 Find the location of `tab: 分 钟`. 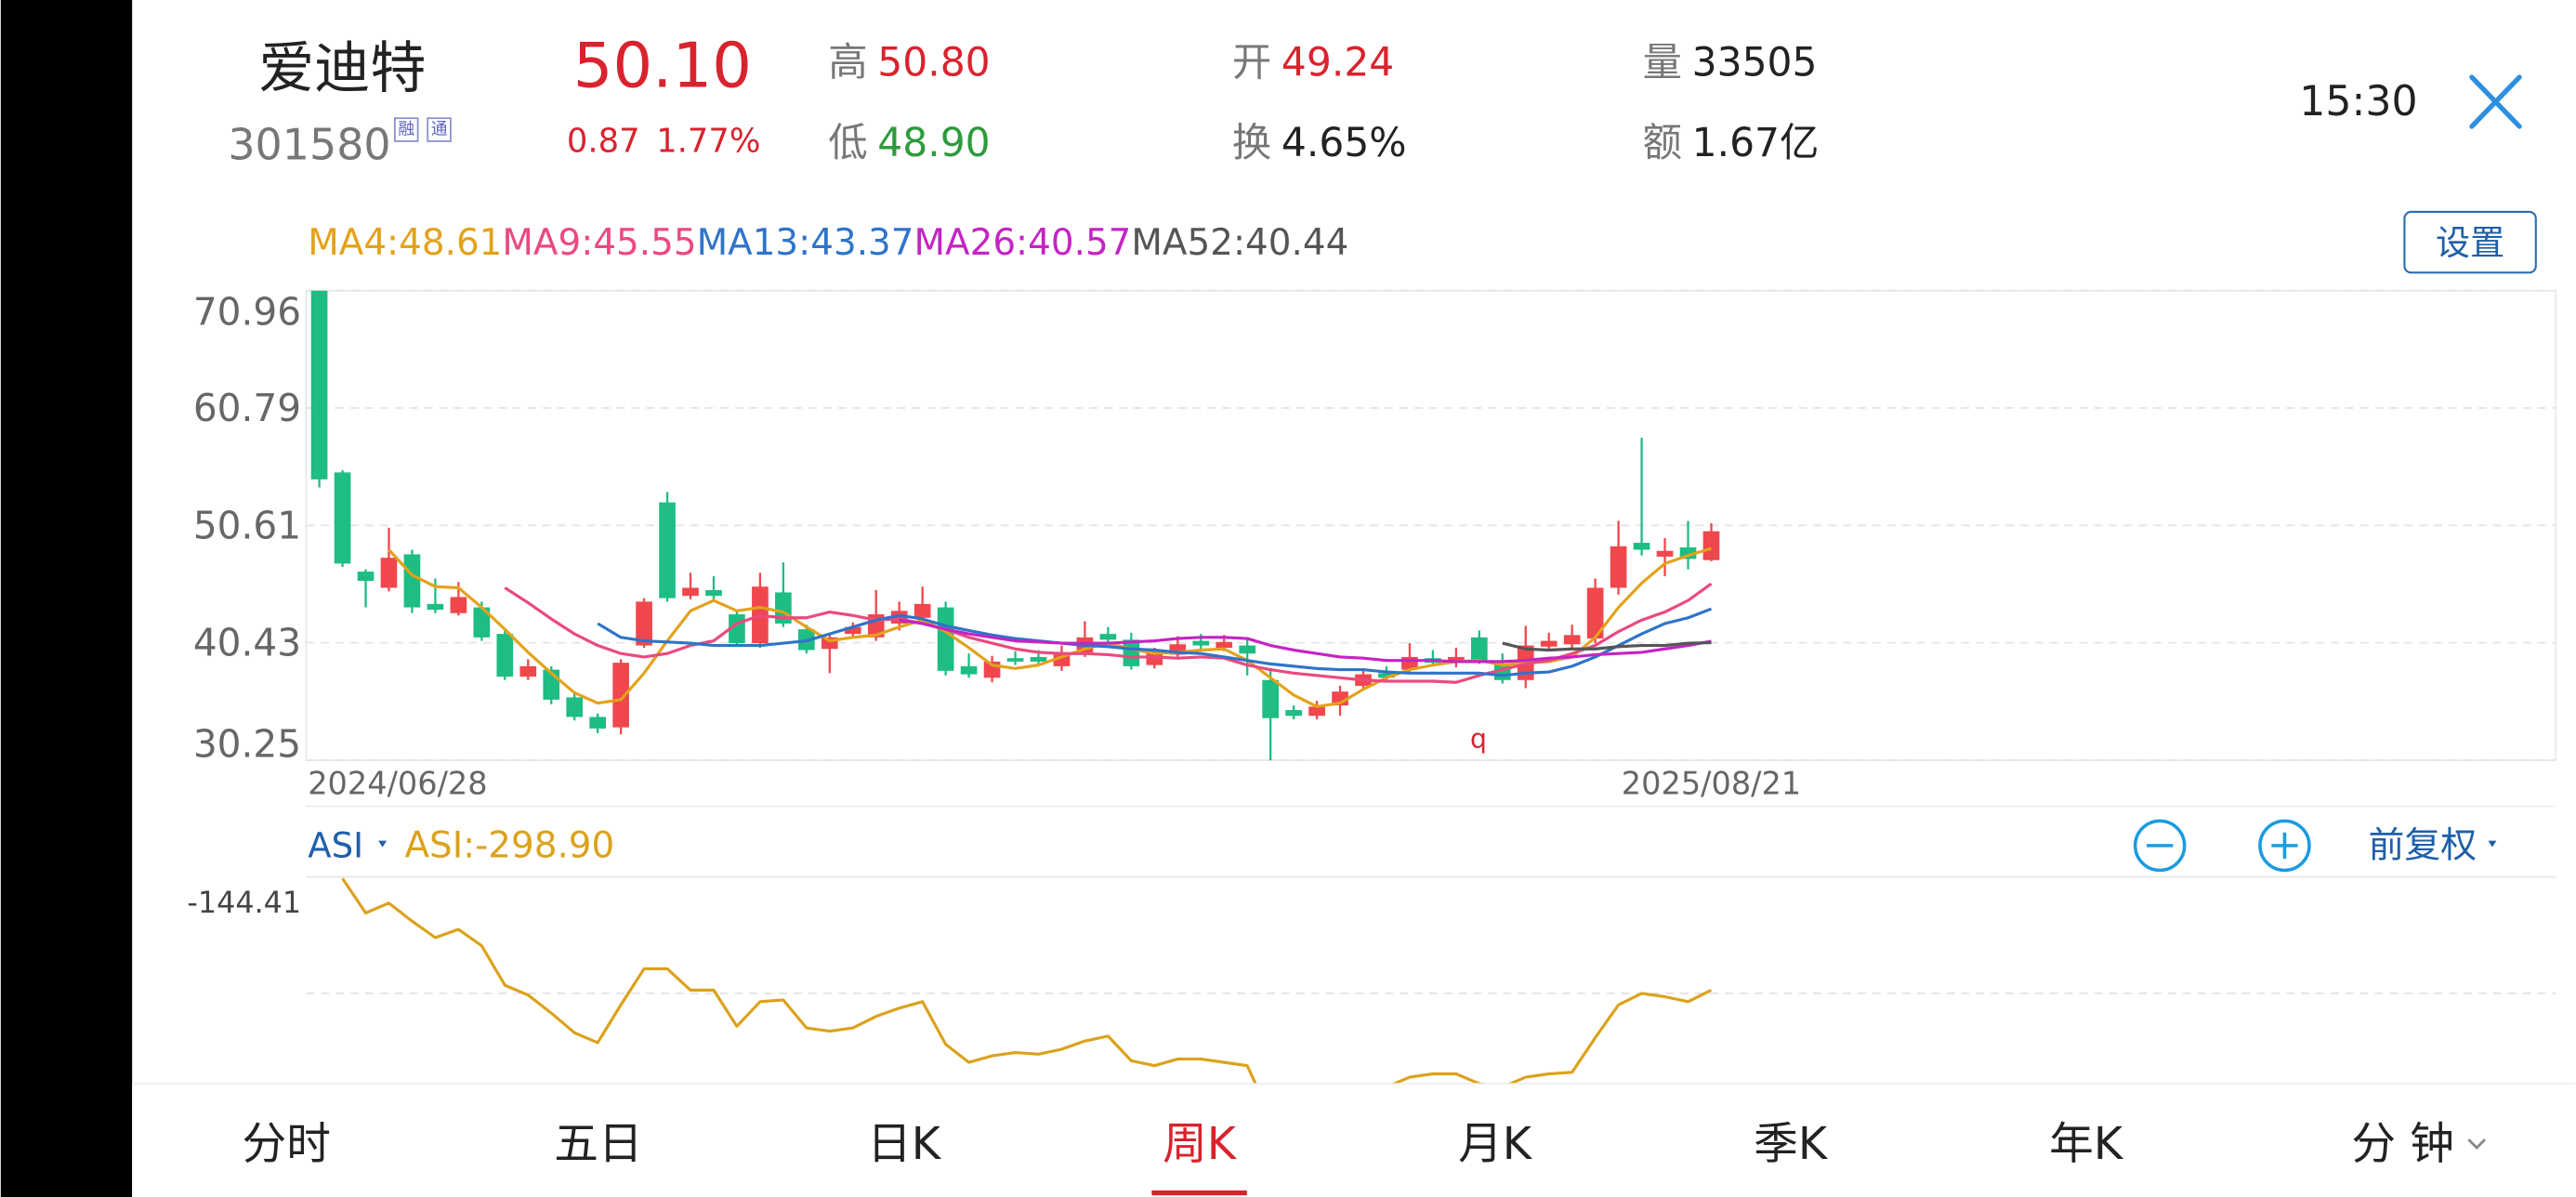

tab: 分 钟 is located at coordinates (2402, 1144).